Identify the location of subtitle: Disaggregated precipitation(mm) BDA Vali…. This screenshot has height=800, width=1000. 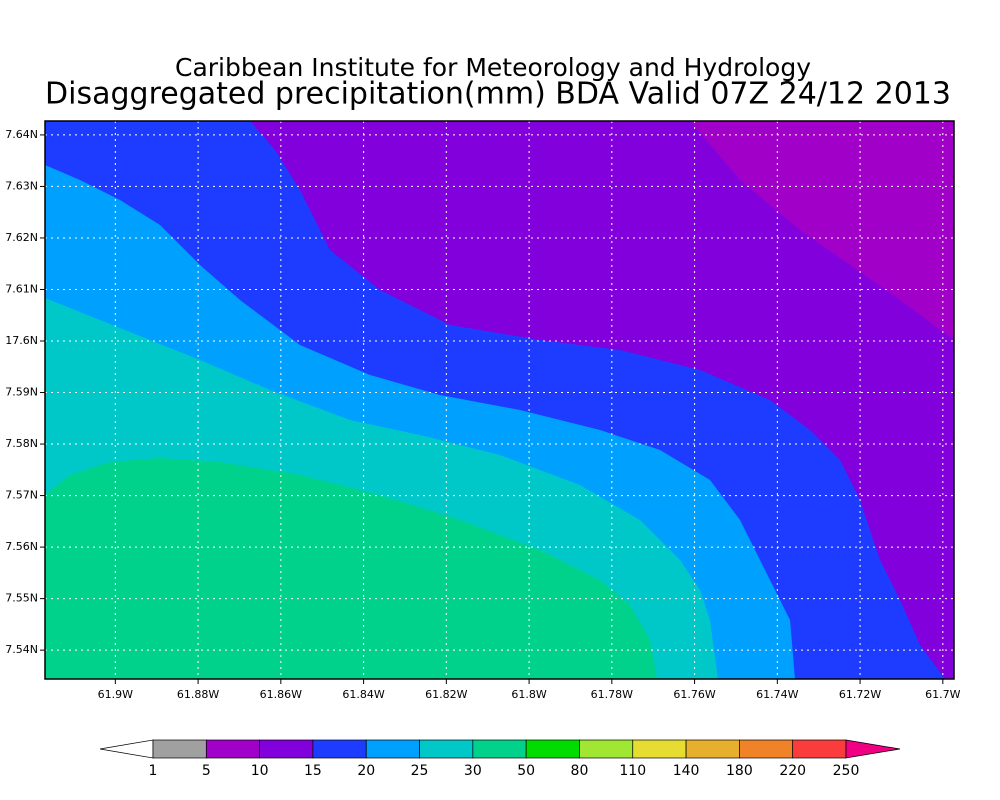
(498, 94).